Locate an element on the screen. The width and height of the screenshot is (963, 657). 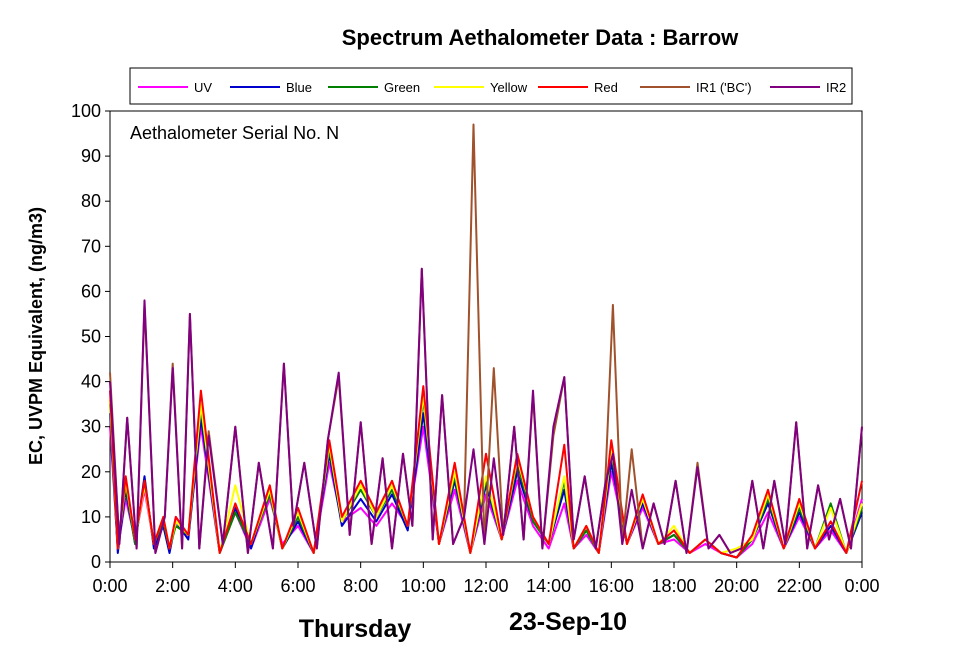
date-label: 23-Sep-10 is located at coordinates (568, 622).